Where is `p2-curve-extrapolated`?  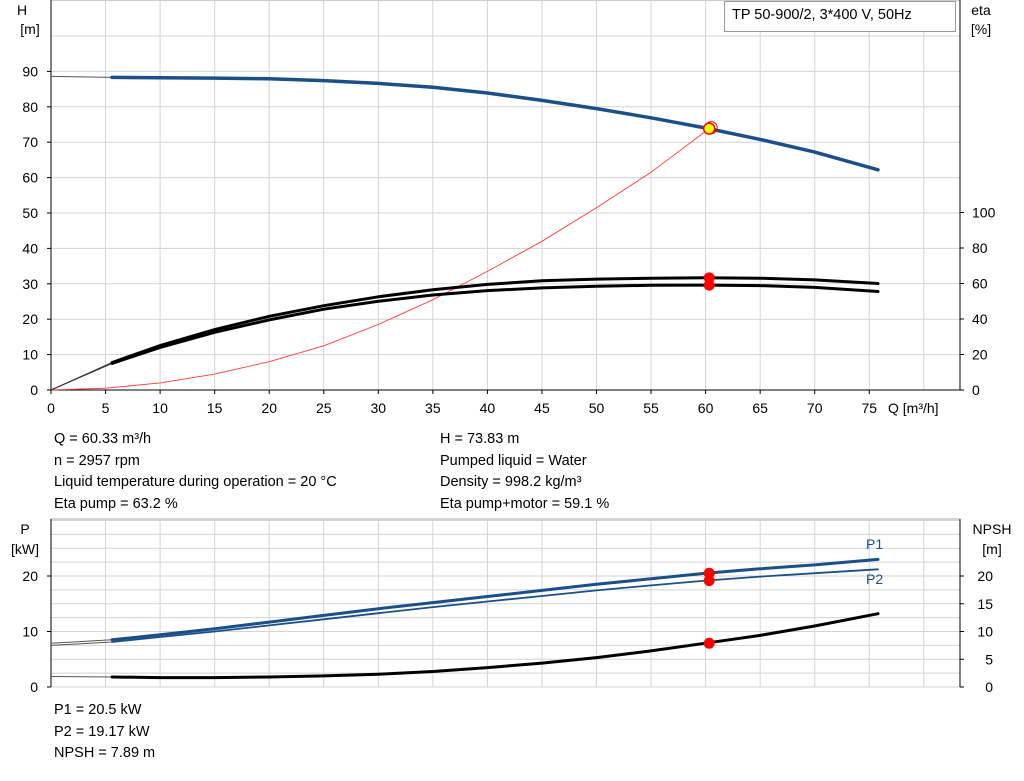
p2-curve-extrapolated is located at coordinates (81, 643).